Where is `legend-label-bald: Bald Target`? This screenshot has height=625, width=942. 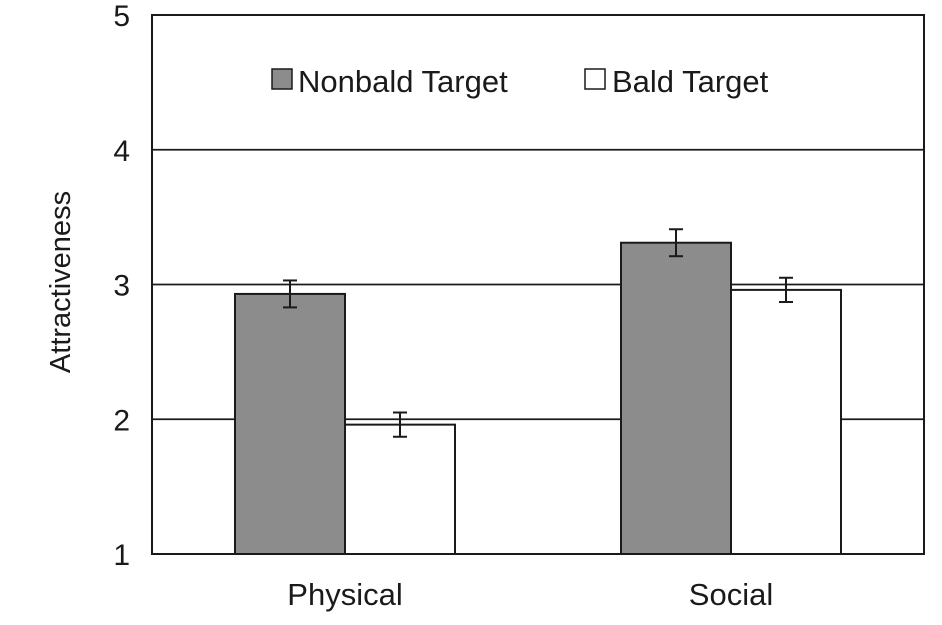 legend-label-bald: Bald Target is located at coordinates (690, 81).